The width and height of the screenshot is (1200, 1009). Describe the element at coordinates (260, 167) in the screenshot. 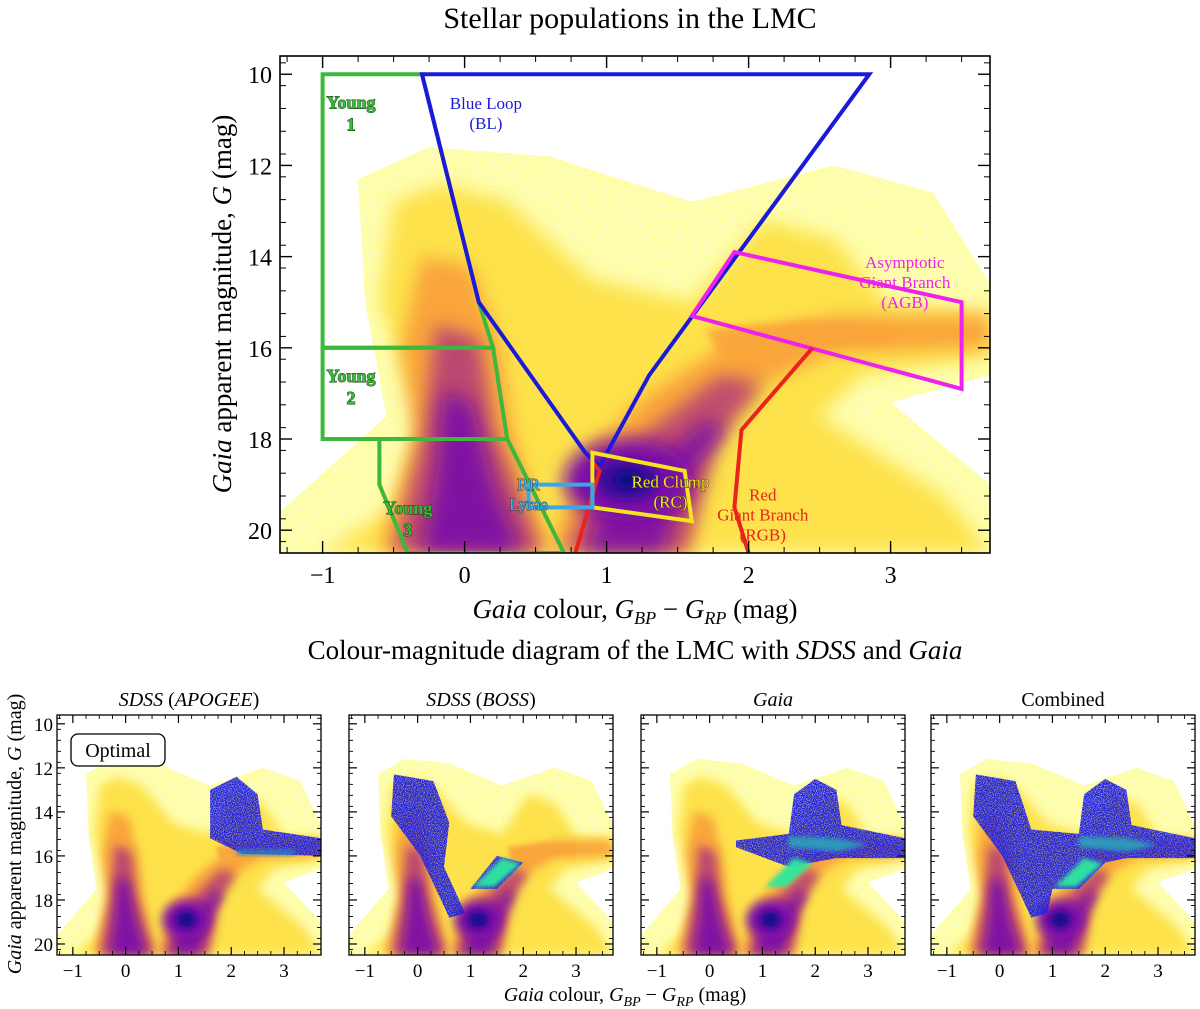

I see `top-y-tick-label: 12` at that location.